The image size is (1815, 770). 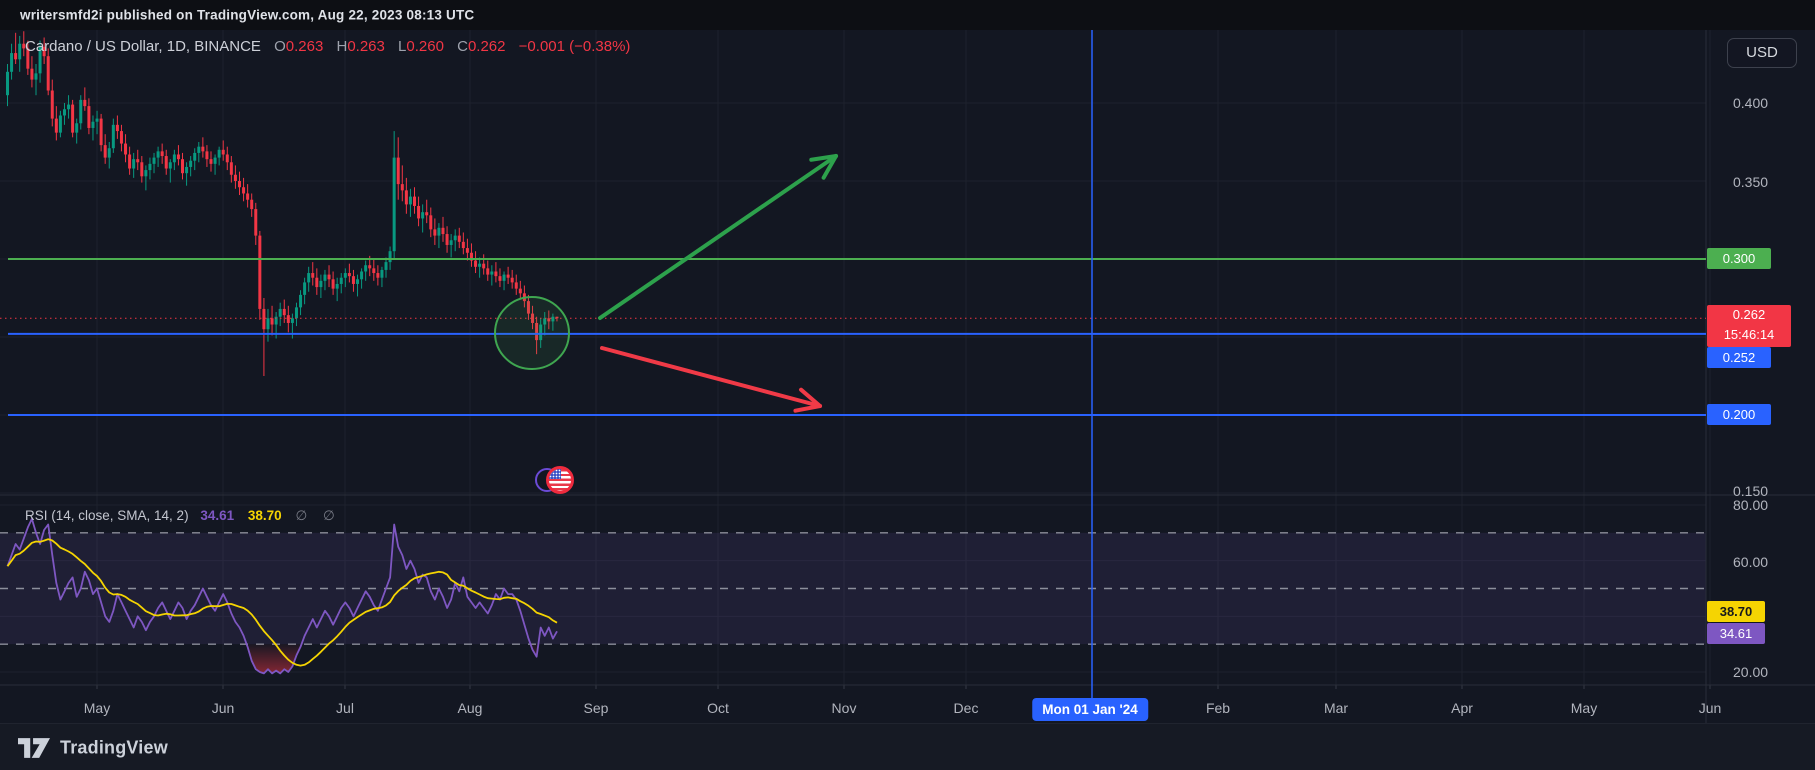 I want to click on time-axis-label: Mar, so click(x=1336, y=708).